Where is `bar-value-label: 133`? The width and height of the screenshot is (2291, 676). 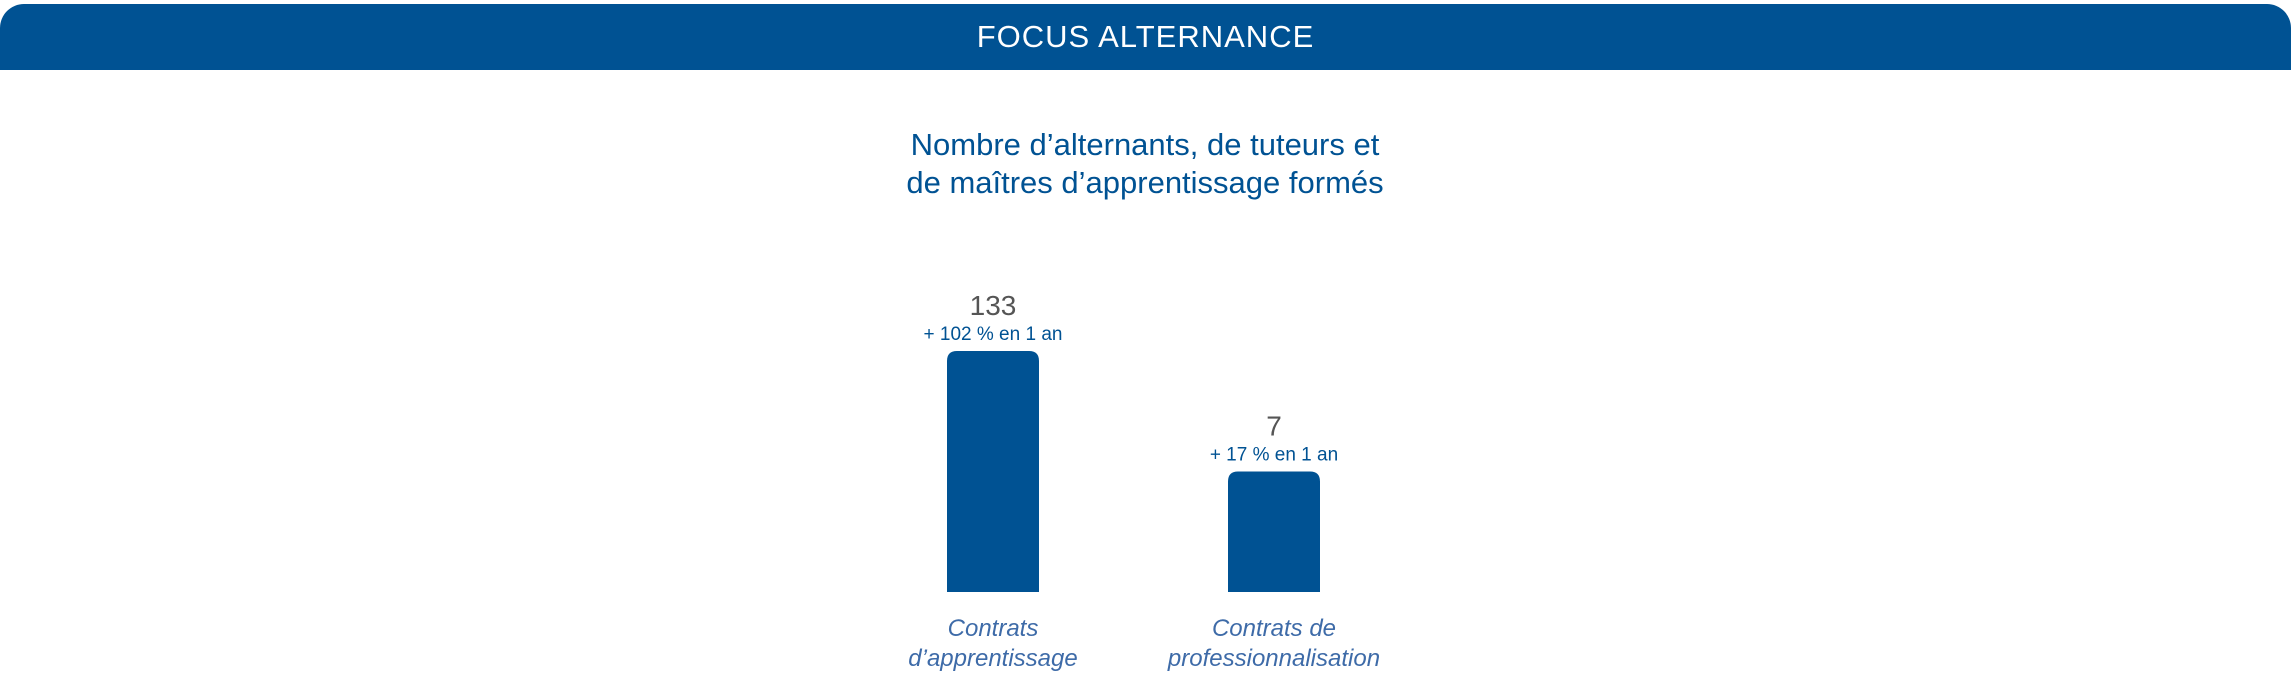 bar-value-label: 133 is located at coordinates (993, 305).